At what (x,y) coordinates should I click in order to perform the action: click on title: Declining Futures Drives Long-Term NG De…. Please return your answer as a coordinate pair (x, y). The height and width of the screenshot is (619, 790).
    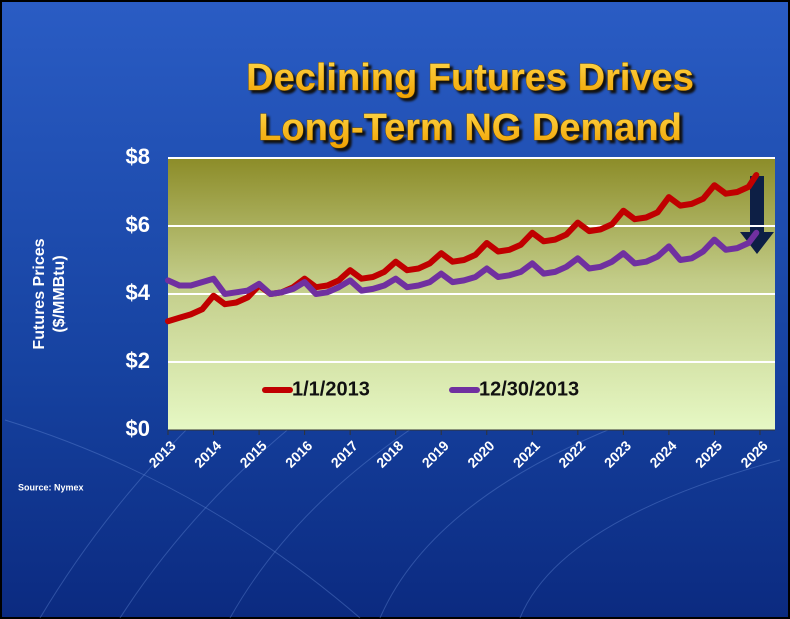
    Looking at the image, I should click on (470, 103).